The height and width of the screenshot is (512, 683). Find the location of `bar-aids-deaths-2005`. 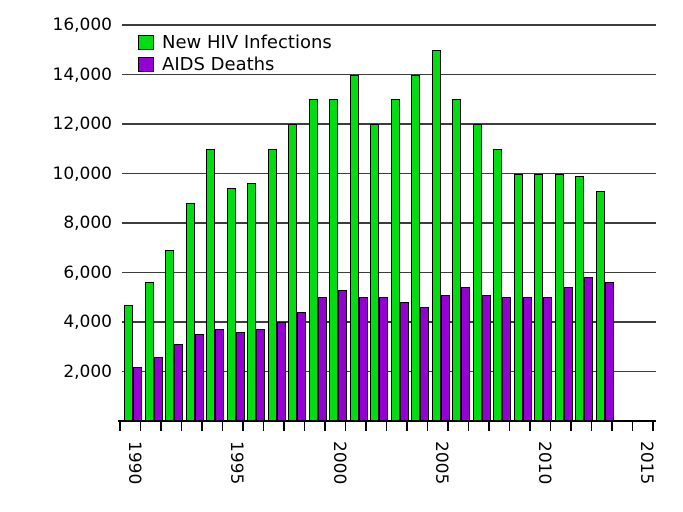

bar-aids-deaths-2005 is located at coordinates (445, 357).